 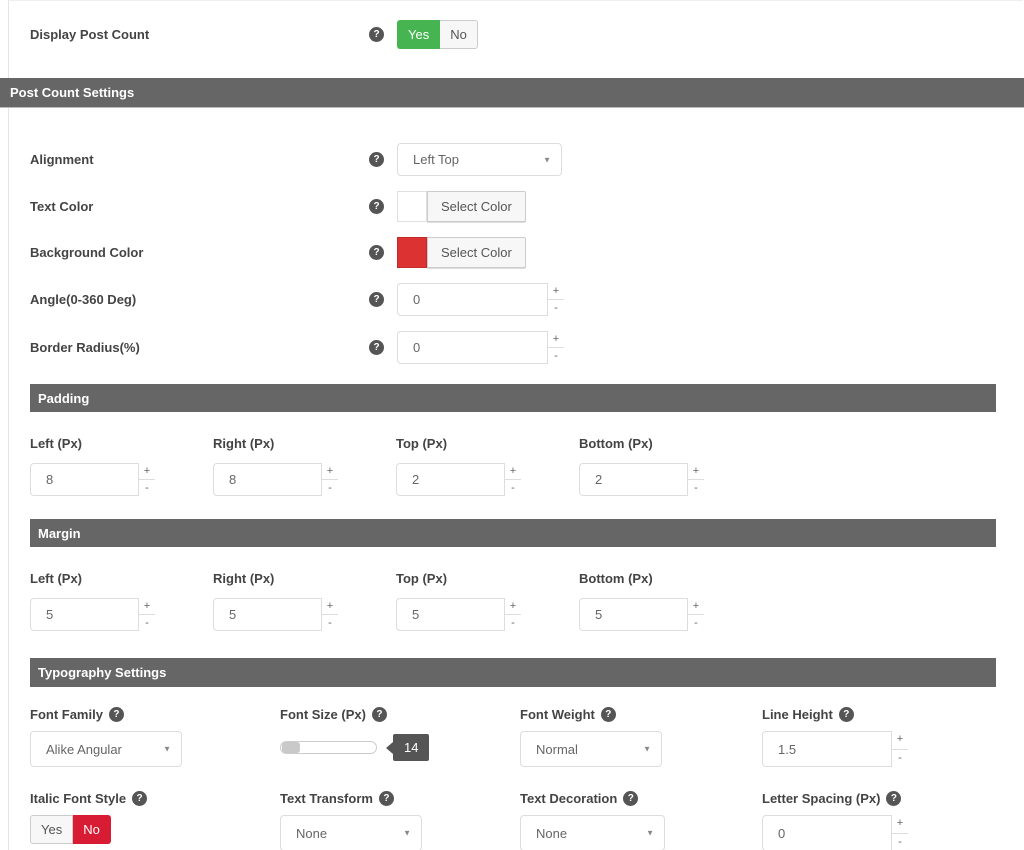 What do you see at coordinates (92, 614) in the screenshot?
I see `margin-left-input` at bounding box center [92, 614].